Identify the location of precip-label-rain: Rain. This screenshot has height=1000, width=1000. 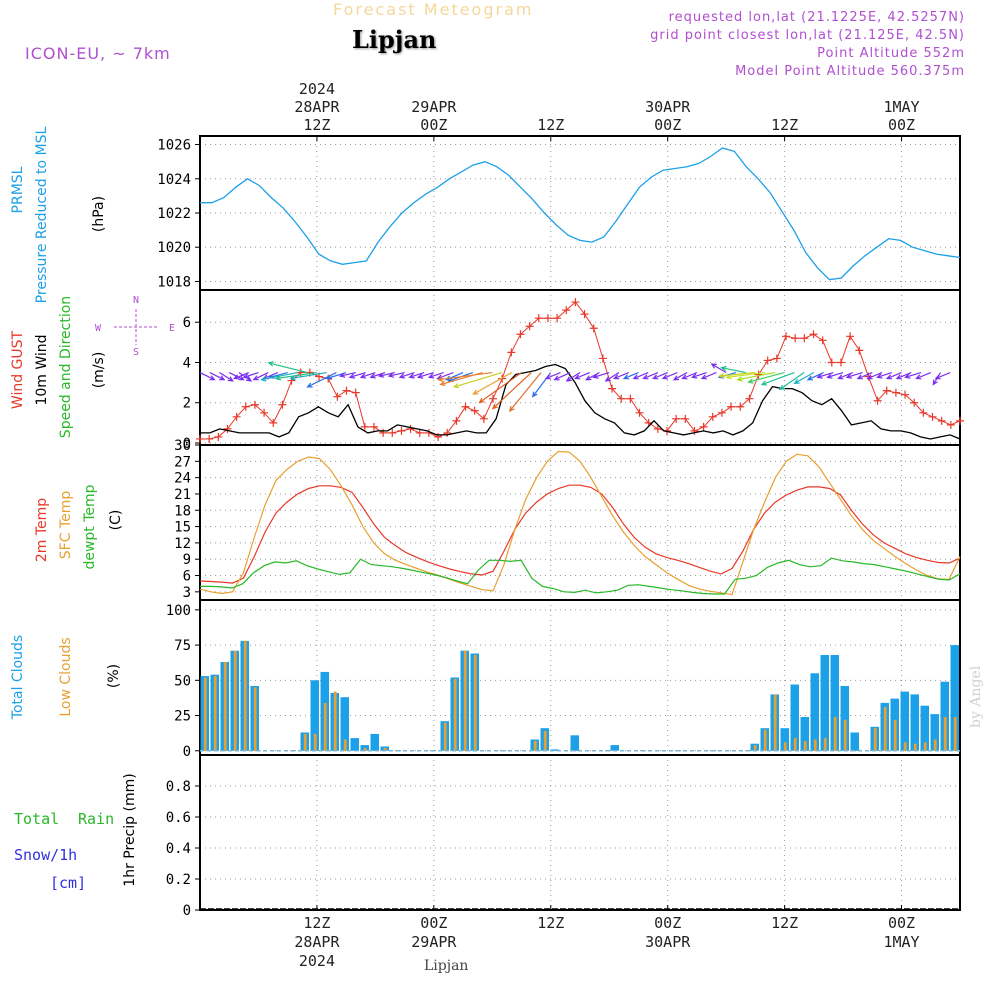
(96, 819).